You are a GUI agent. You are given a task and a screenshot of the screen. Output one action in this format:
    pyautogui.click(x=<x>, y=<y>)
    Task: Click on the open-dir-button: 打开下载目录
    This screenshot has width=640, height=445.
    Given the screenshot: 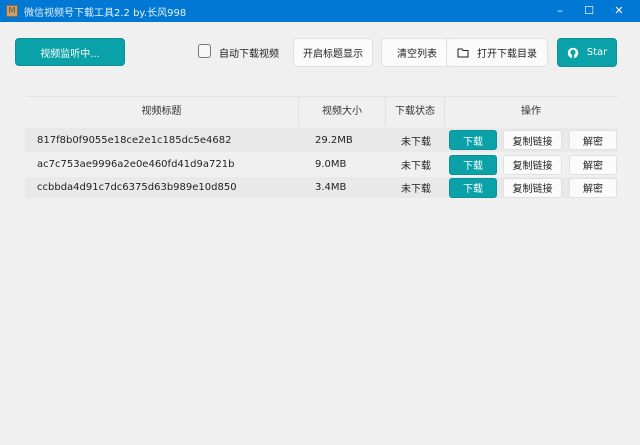 What is the action you would take?
    pyautogui.click(x=497, y=52)
    